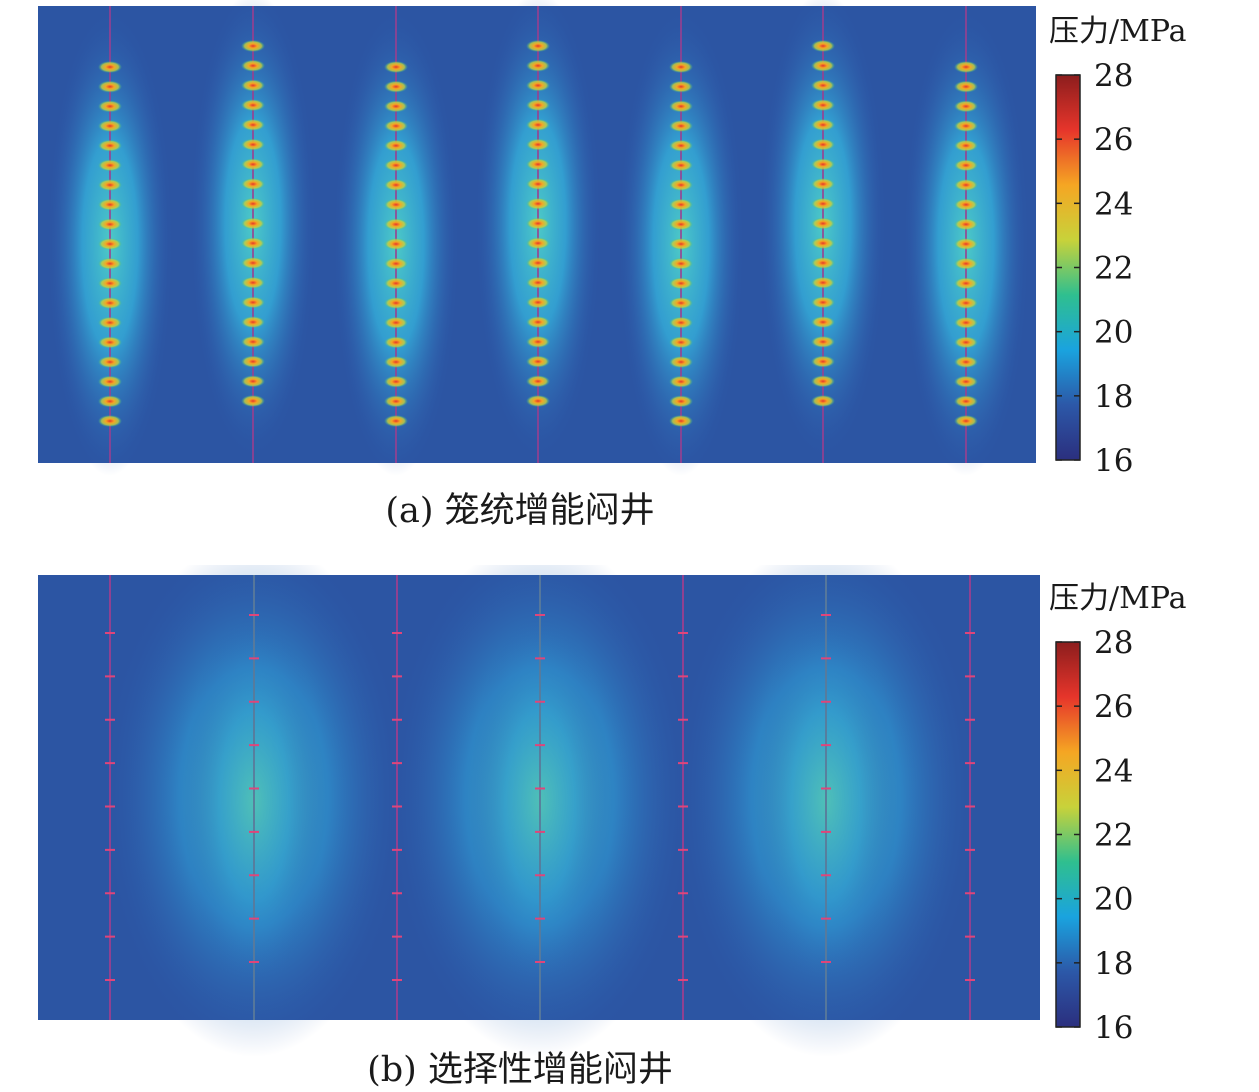  What do you see at coordinates (1113, 1028) in the screenshot?
I see `colorbar-tick-label: 16` at bounding box center [1113, 1028].